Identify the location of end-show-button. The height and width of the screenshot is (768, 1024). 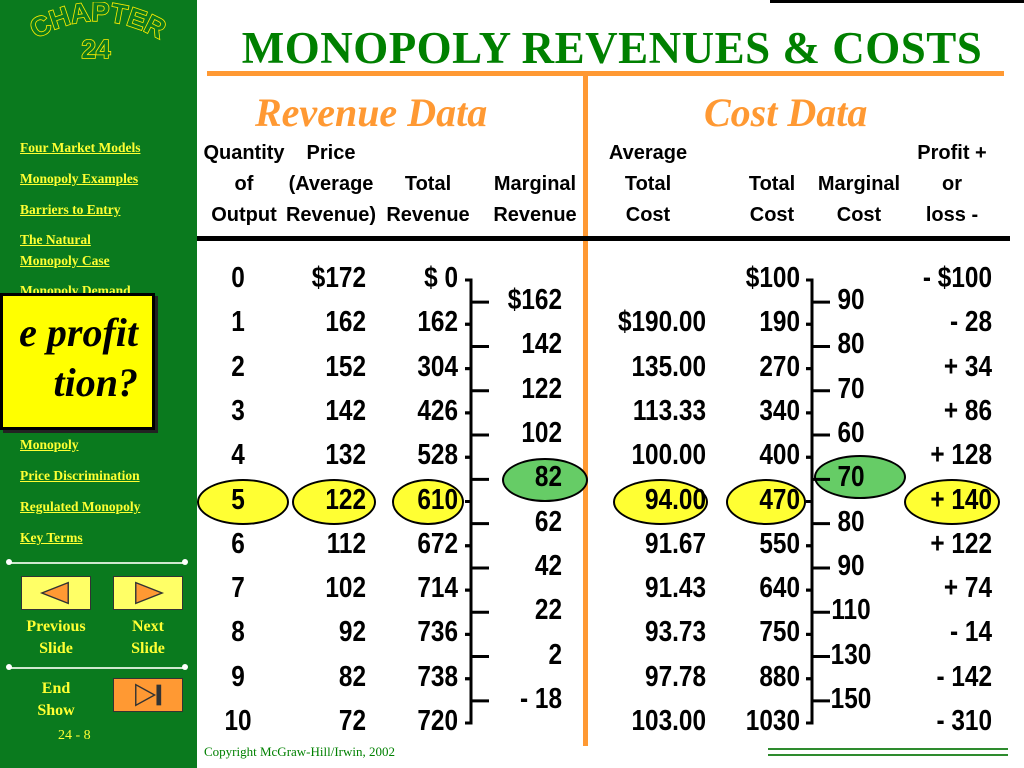
(148, 695).